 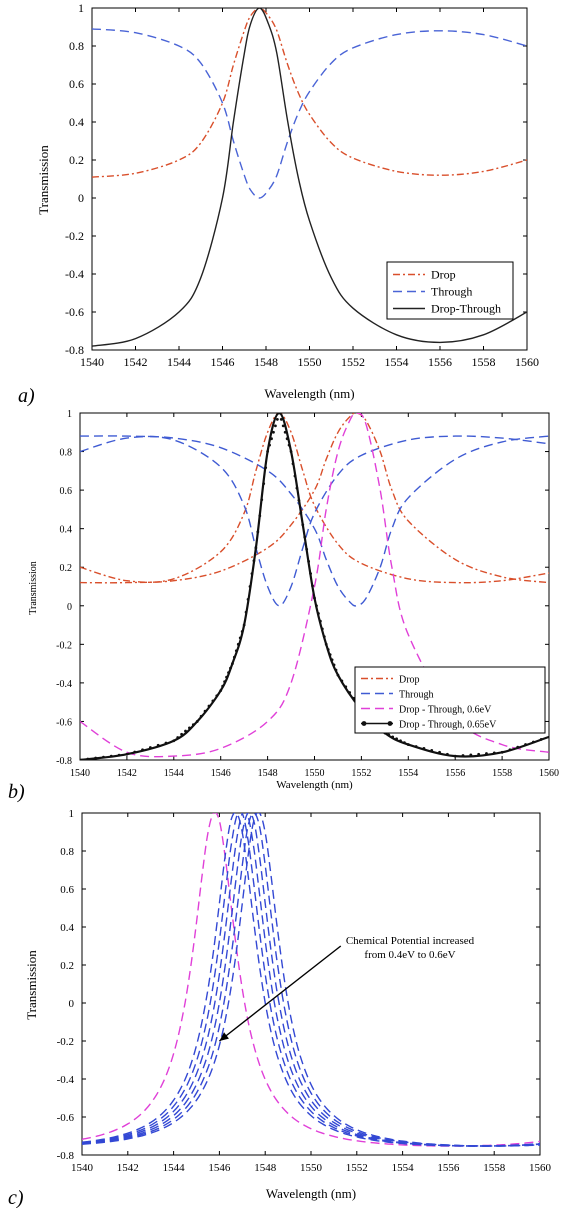 I want to click on y-tick-label: 1, so click(x=69, y=414).